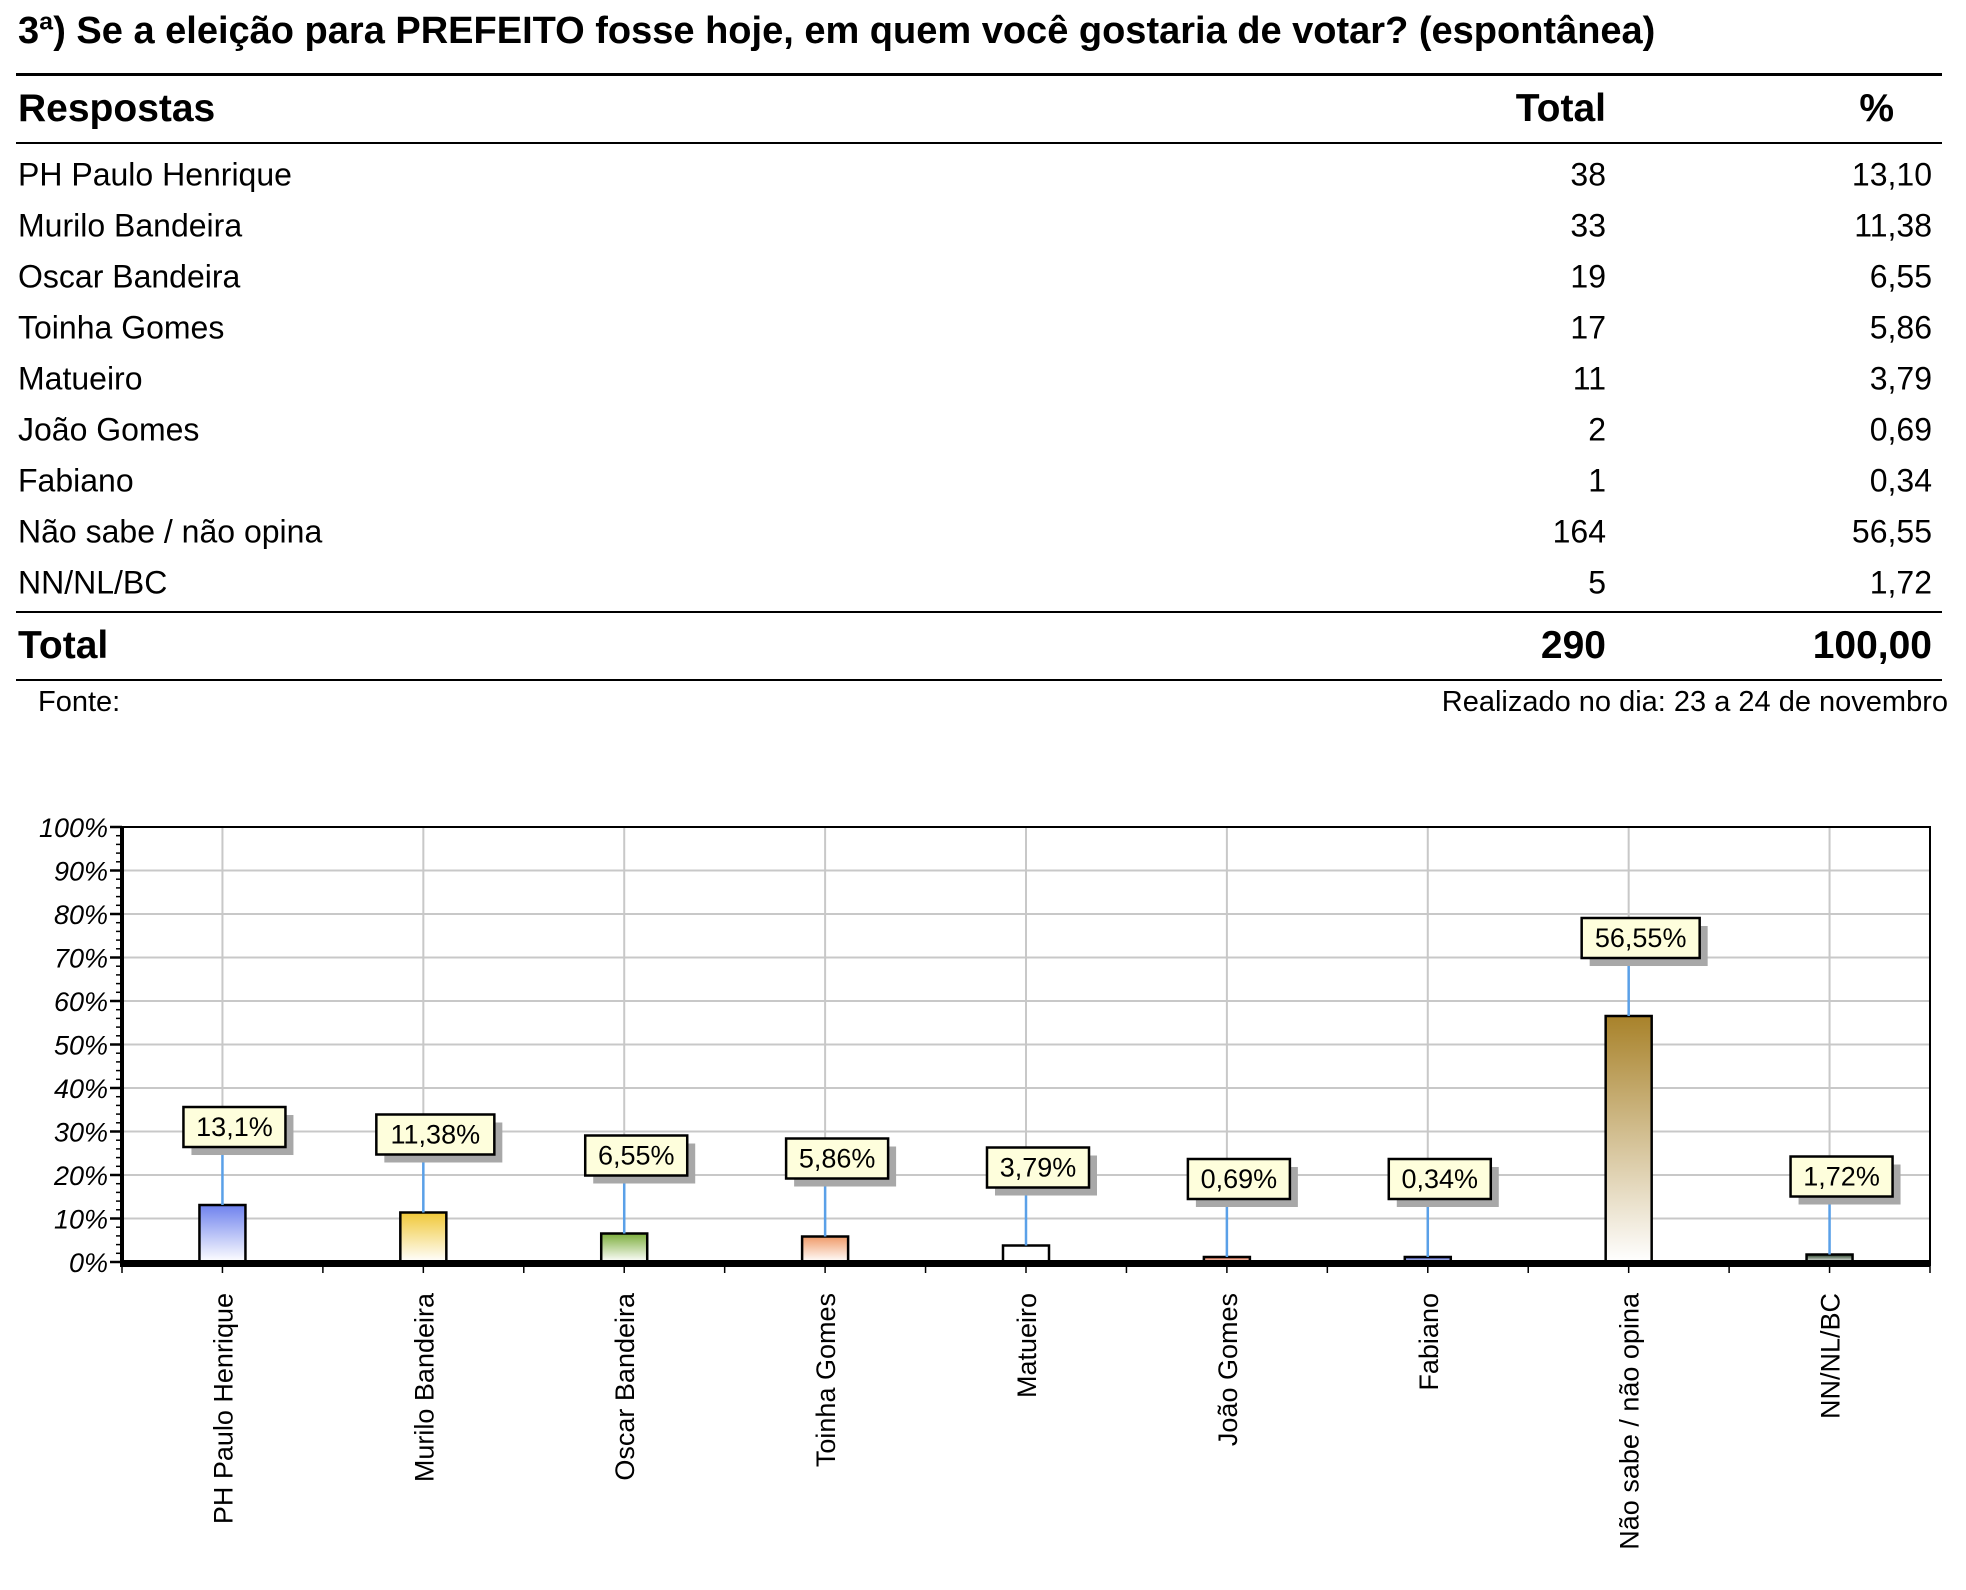  I want to click on x-category-label: Toinha Gomes, so click(826, 1380).